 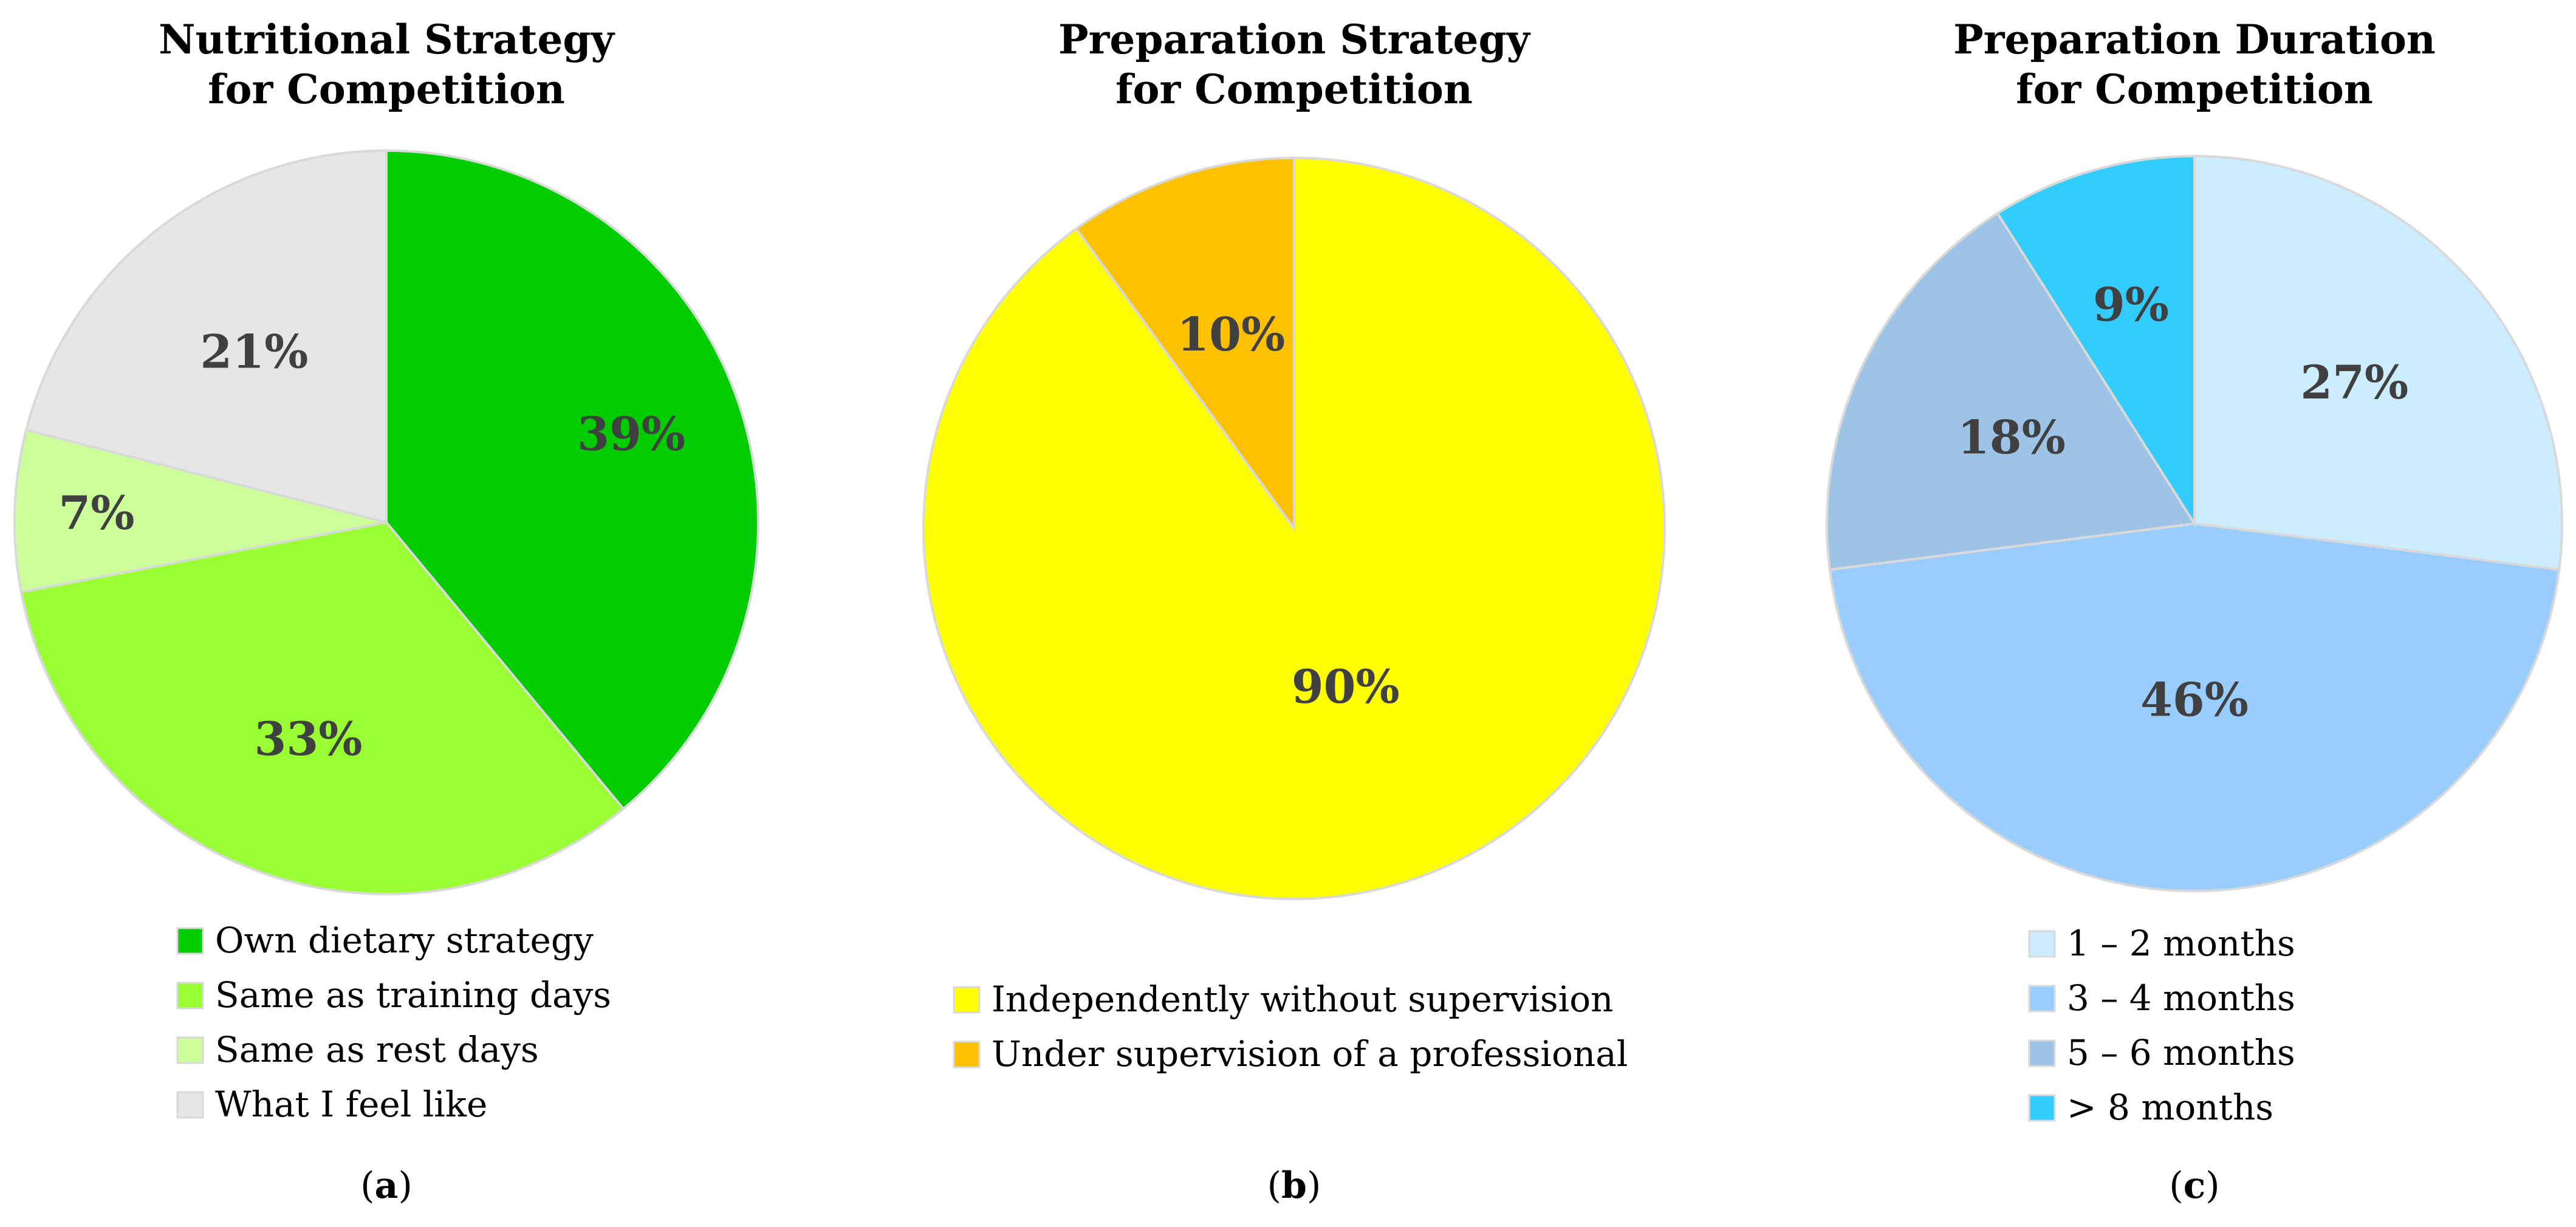 What do you see at coordinates (1310, 1054) in the screenshot?
I see `legend-entry: Under supervision of a professional` at bounding box center [1310, 1054].